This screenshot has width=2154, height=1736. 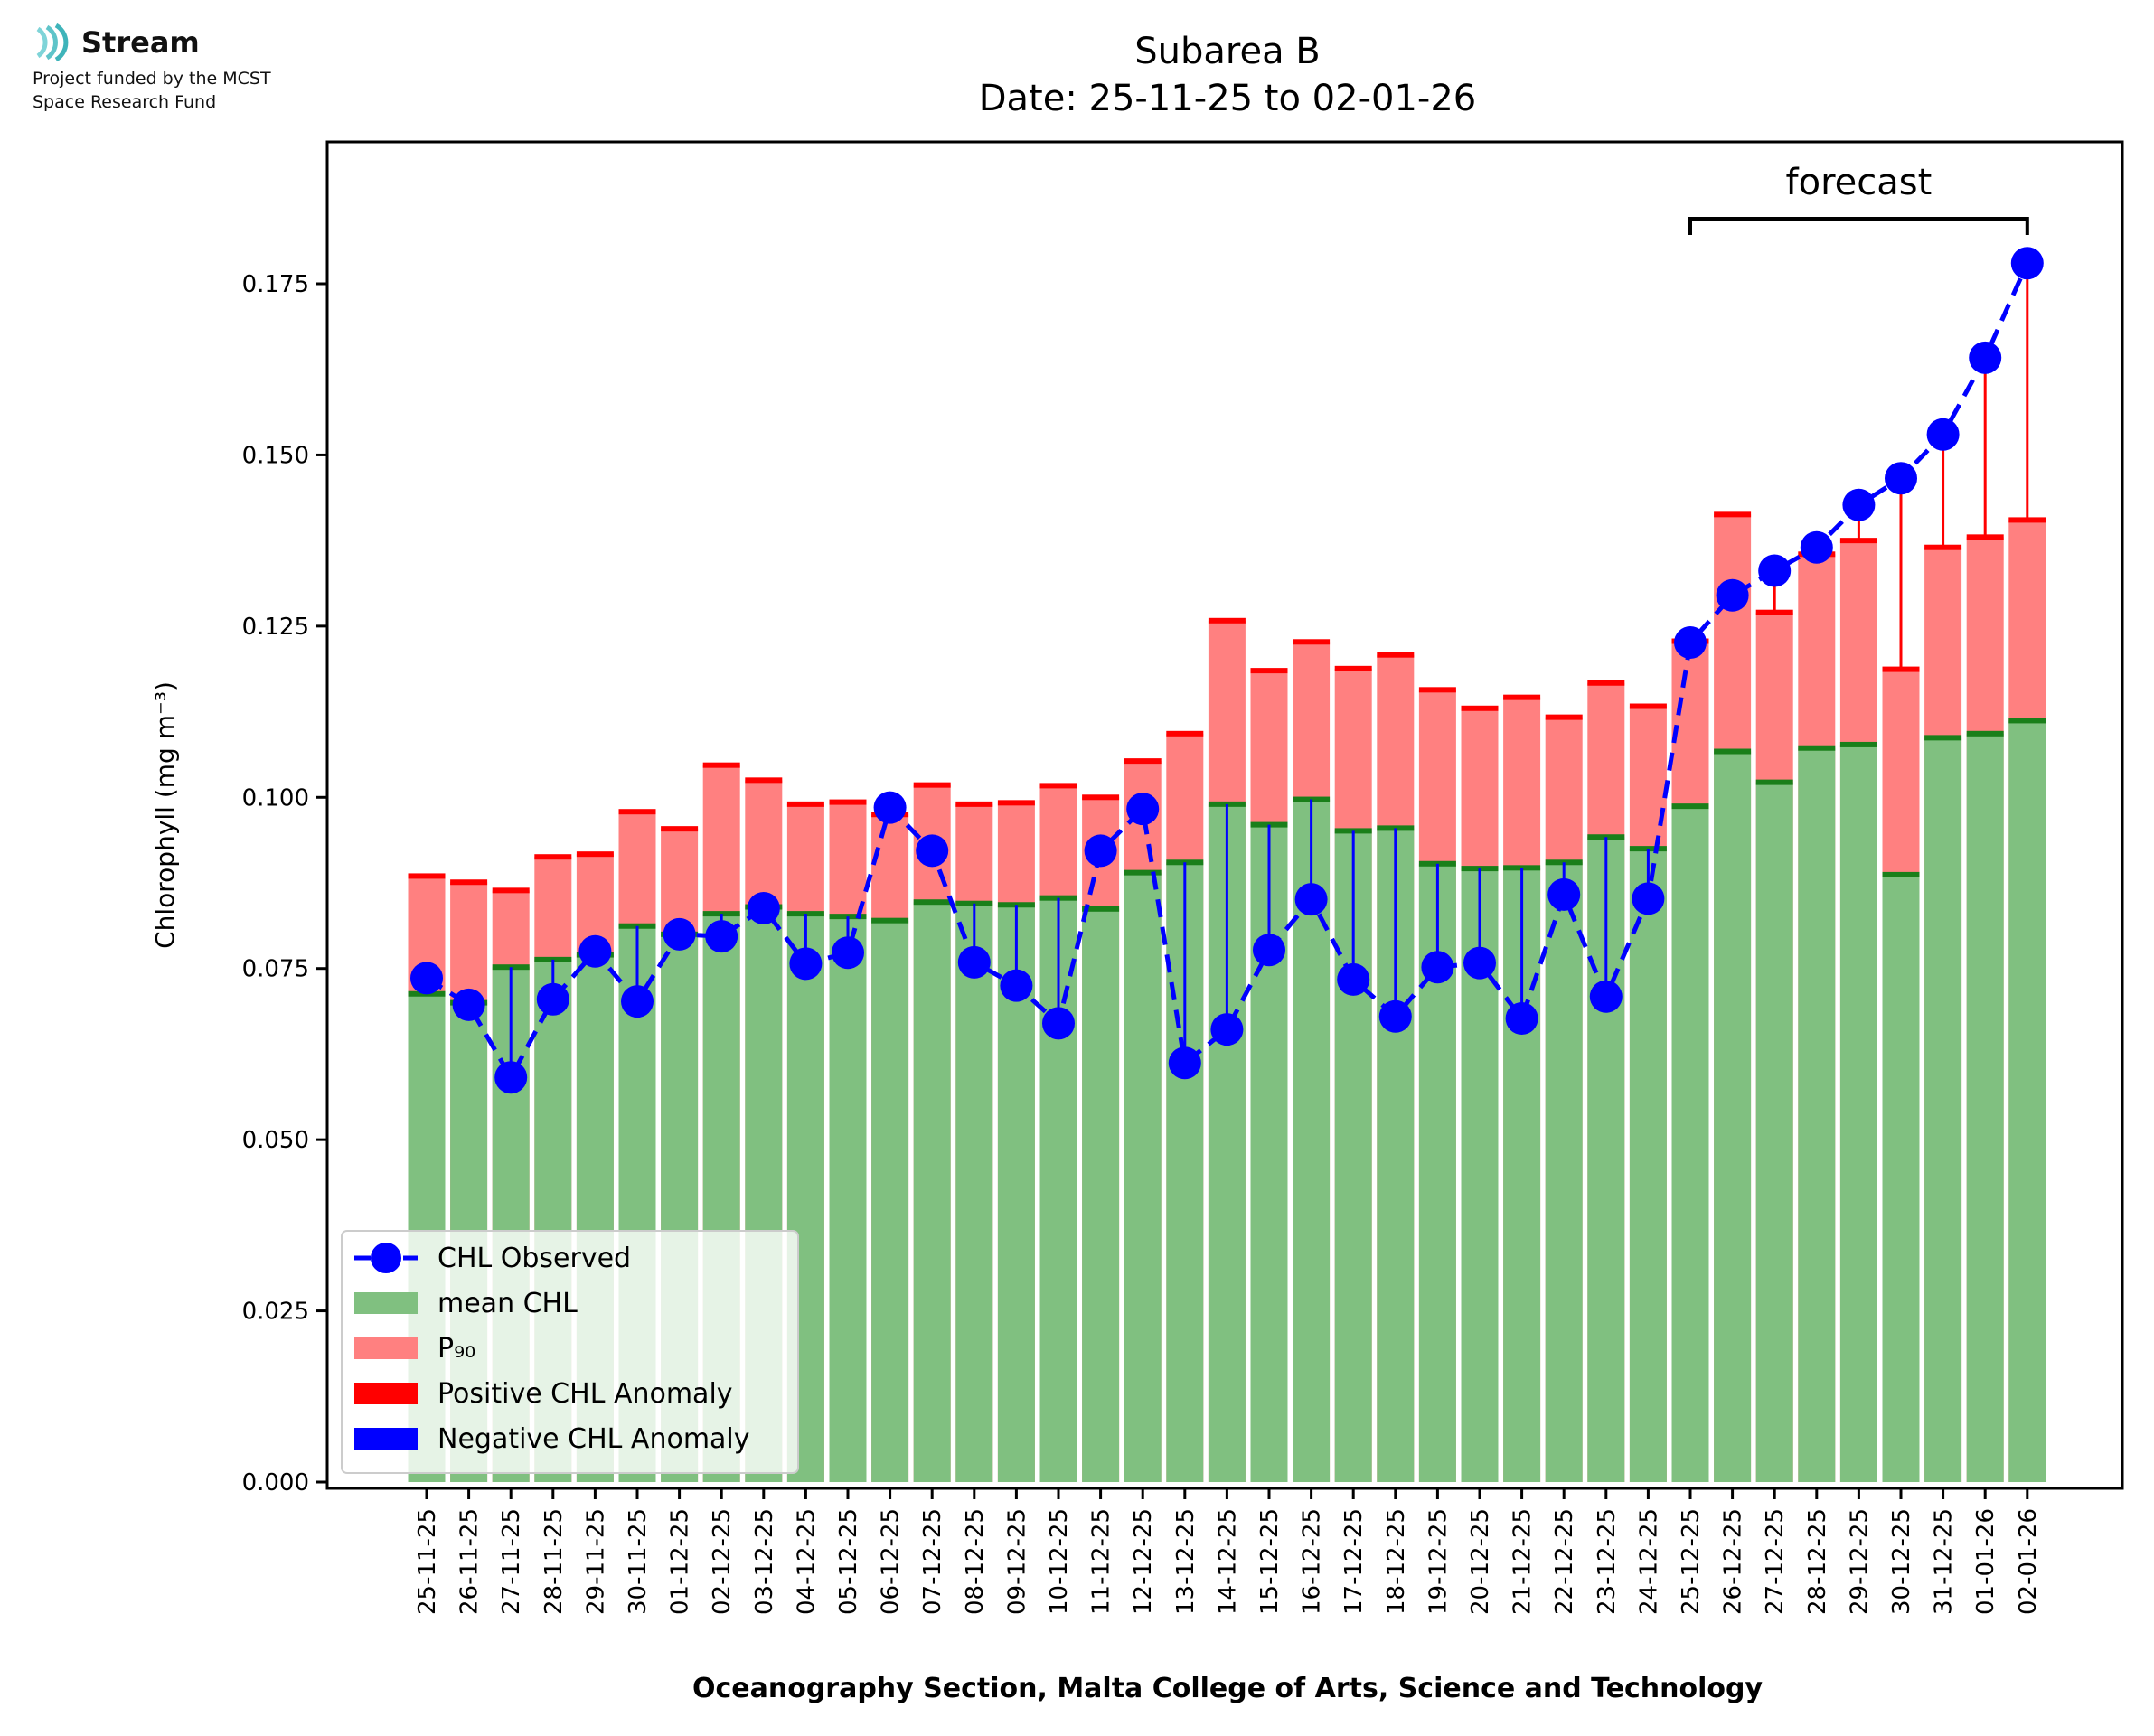 I want to click on x-tick-label: 12-12-25, so click(x=1143, y=1562).